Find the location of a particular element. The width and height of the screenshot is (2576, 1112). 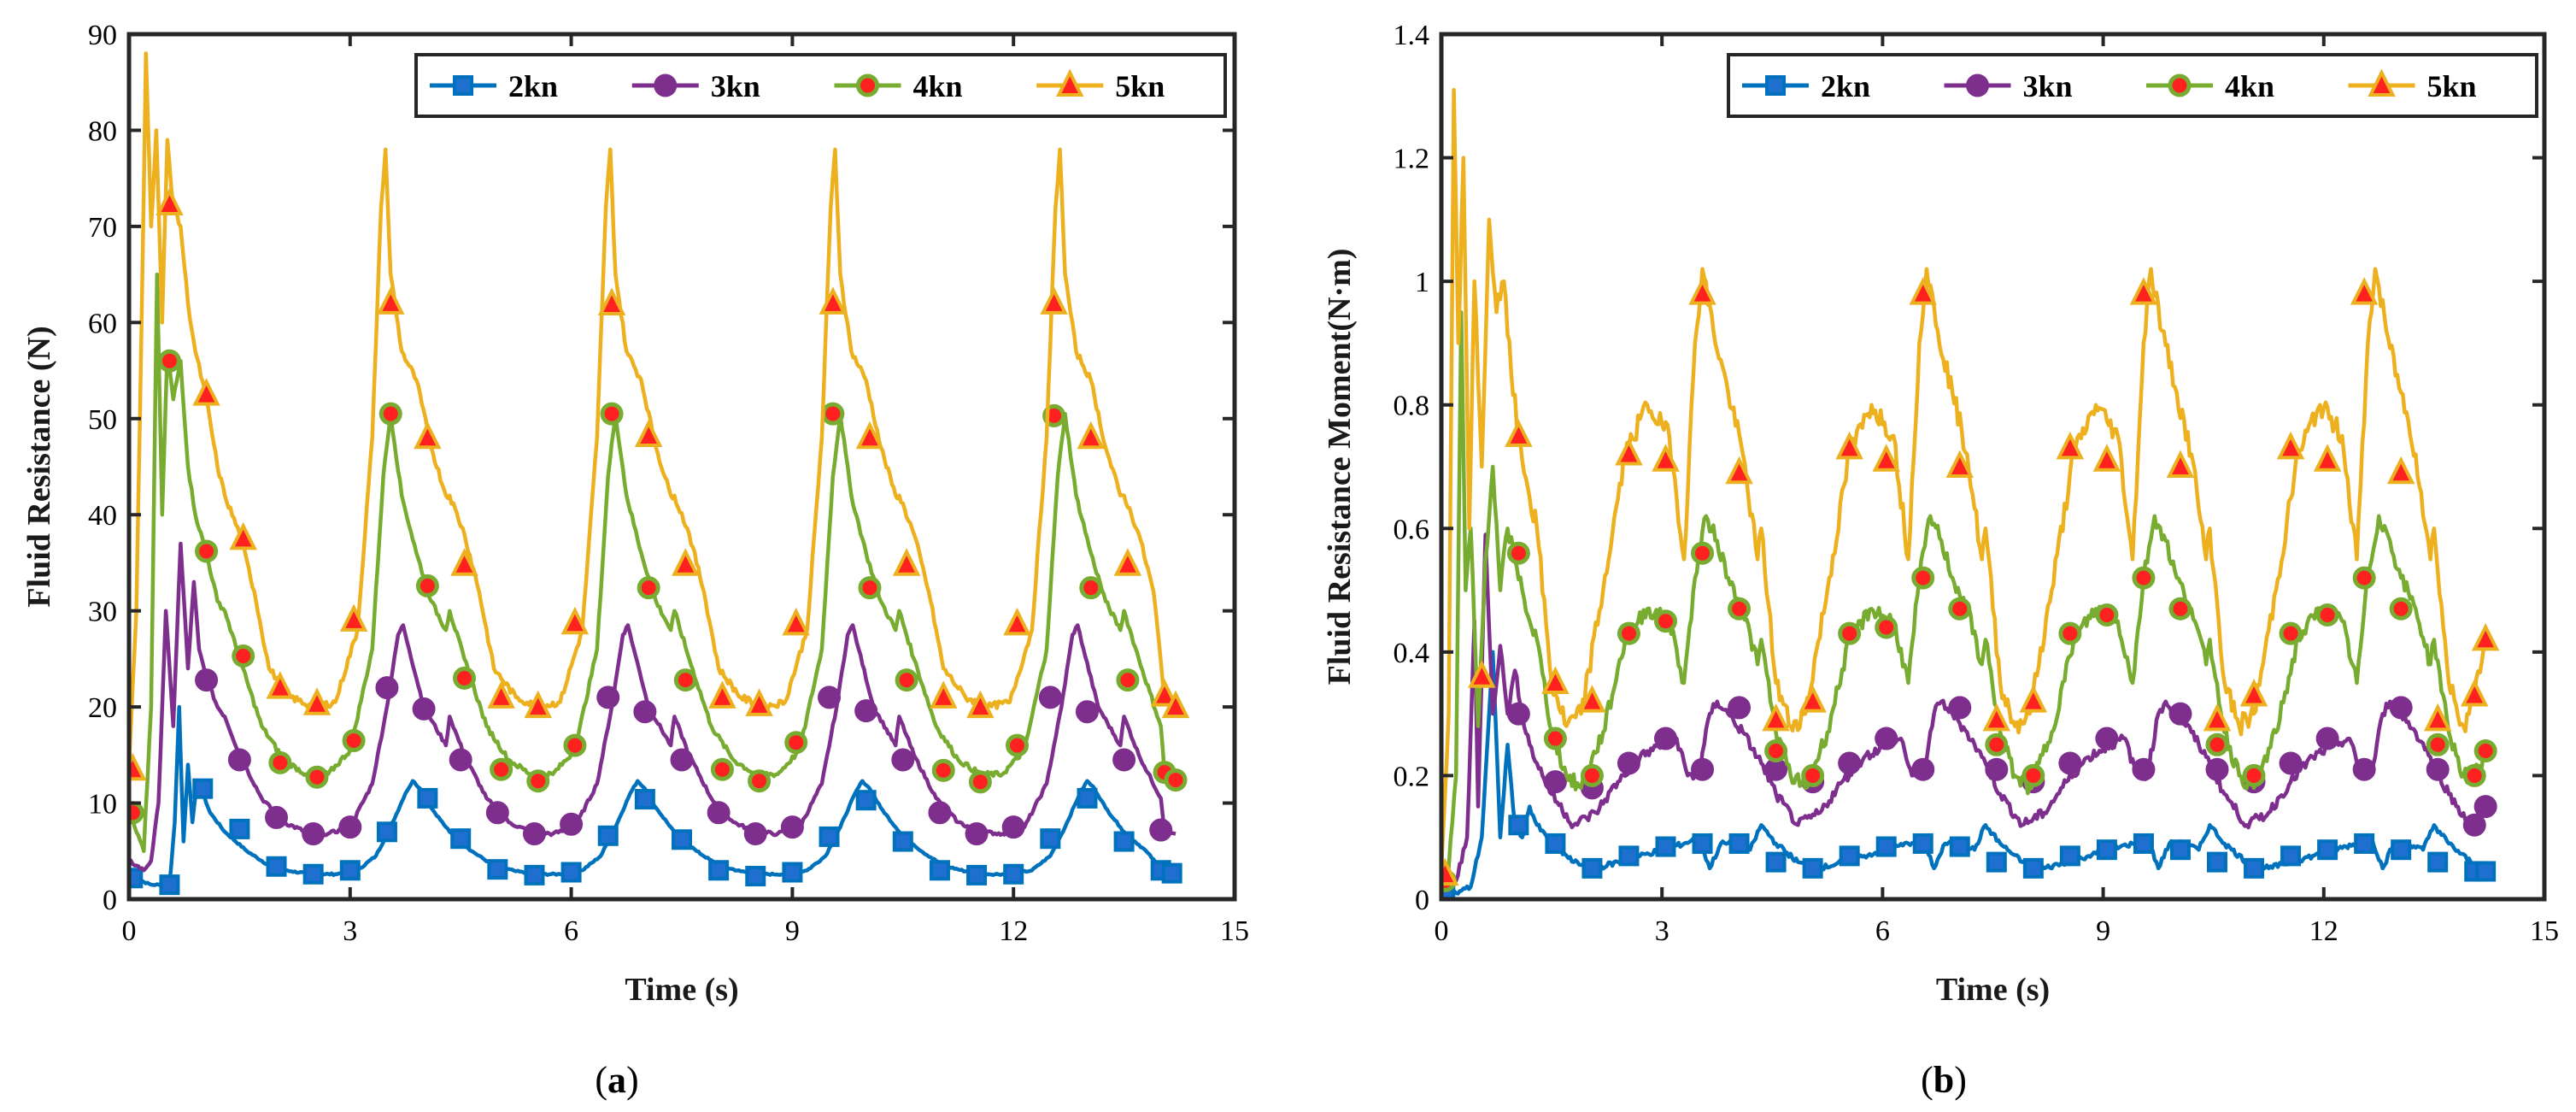

y-tick-label-1: 0.2 is located at coordinates (1412, 776).